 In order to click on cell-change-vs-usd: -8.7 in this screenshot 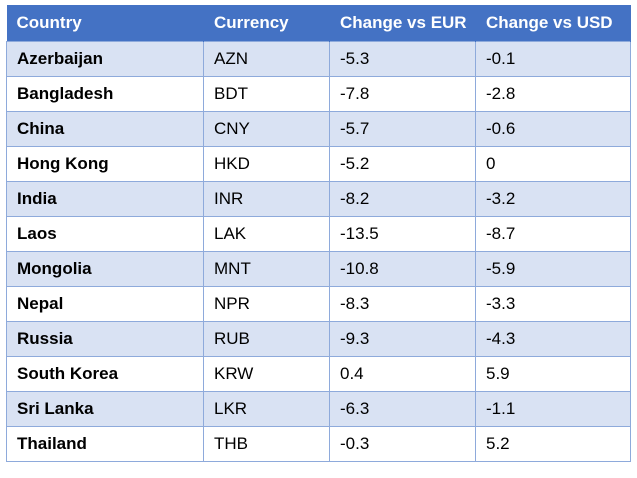, I will do `click(553, 233)`.